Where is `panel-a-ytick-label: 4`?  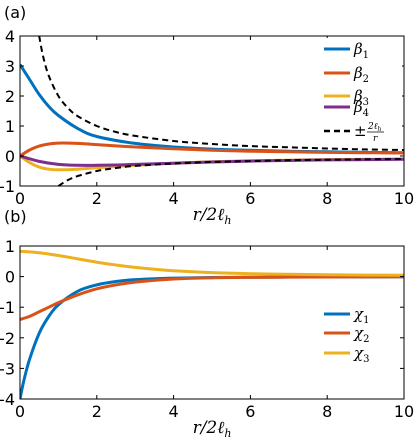 panel-a-ytick-label: 4 is located at coordinates (10, 36).